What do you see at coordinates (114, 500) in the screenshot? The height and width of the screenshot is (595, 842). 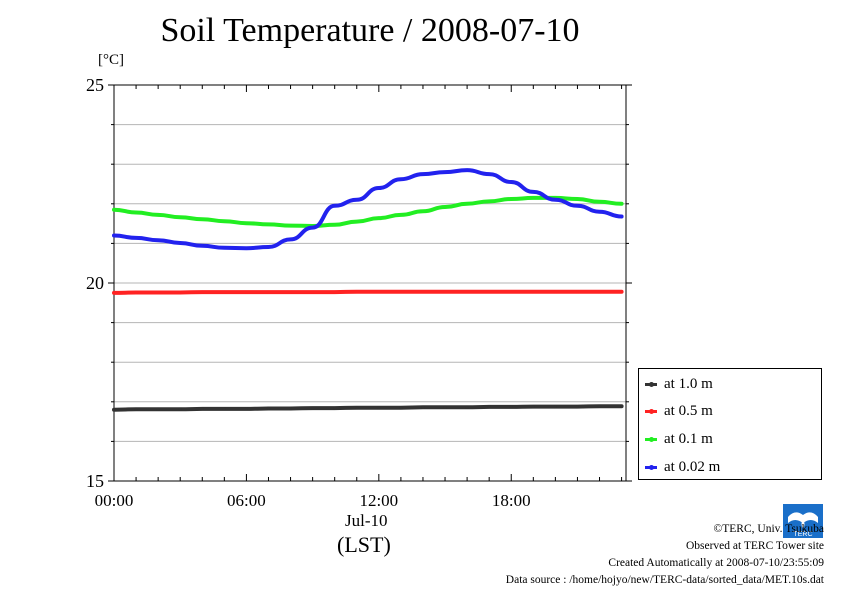 I see `x-tick-label: 00:00` at bounding box center [114, 500].